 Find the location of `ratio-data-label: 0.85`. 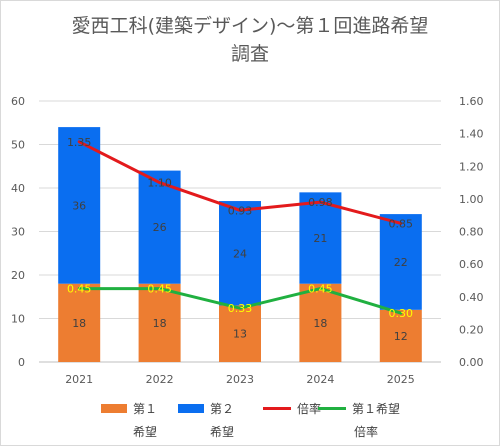

ratio-data-label: 0.85 is located at coordinates (401, 223).